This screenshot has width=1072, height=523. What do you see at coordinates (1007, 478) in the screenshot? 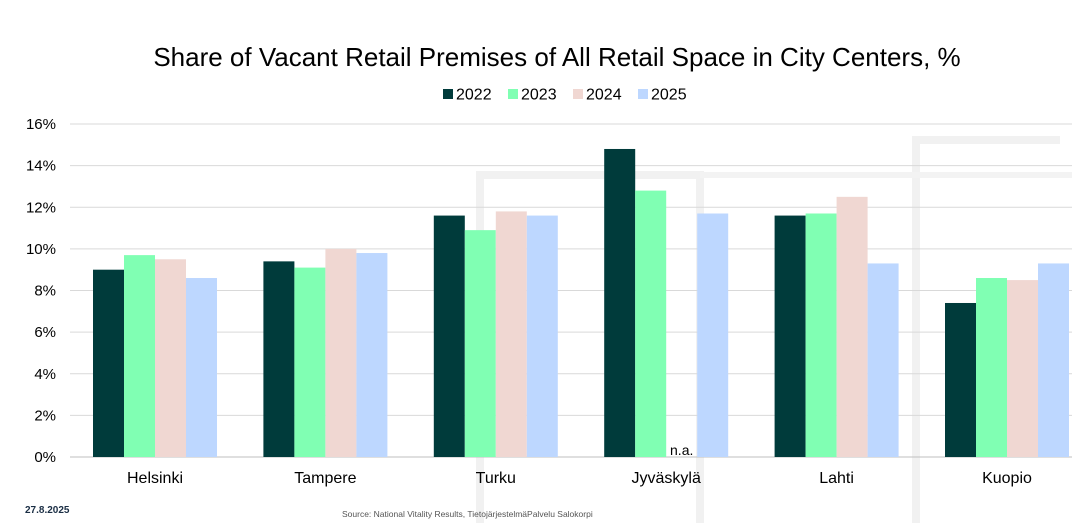
I see `x-tick-label: Kuopio` at bounding box center [1007, 478].